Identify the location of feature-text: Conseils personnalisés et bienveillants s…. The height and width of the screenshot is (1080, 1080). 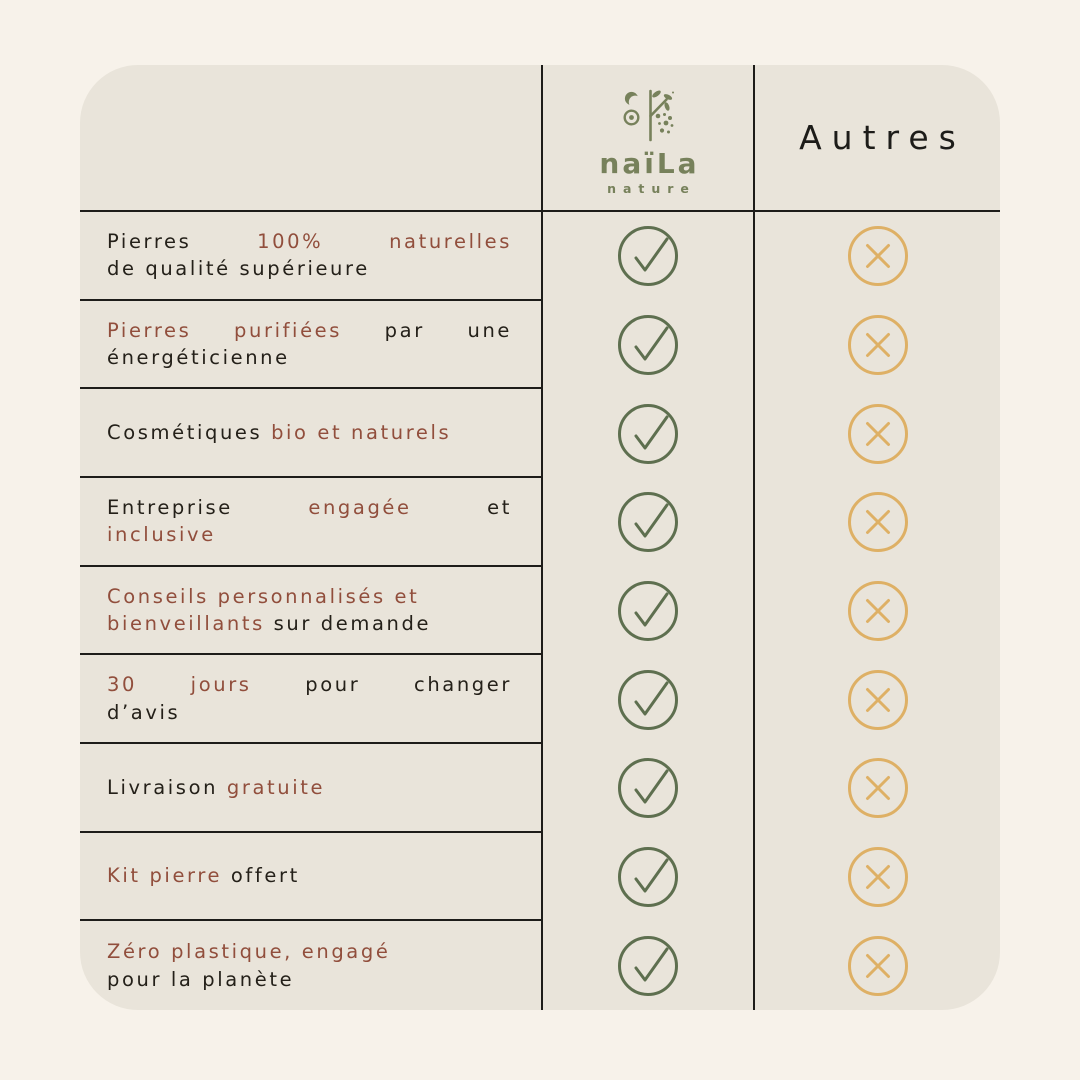
(309, 610).